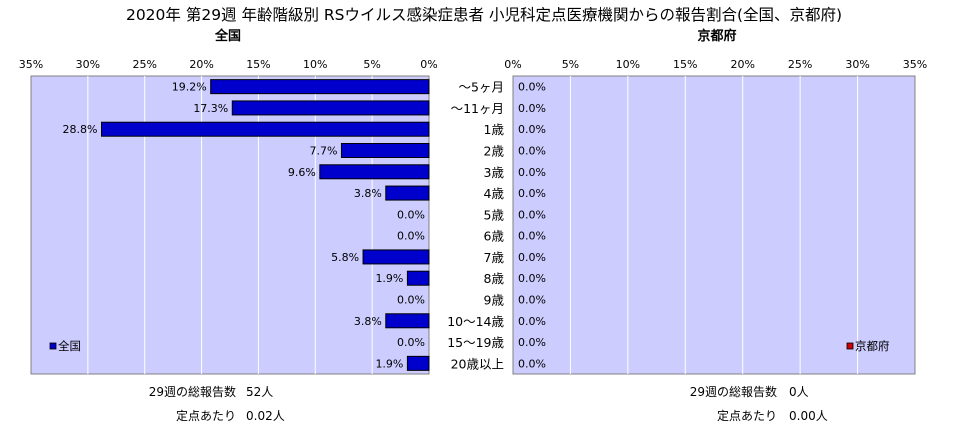  I want to click on national-tick-label: 10%, so click(315, 64).